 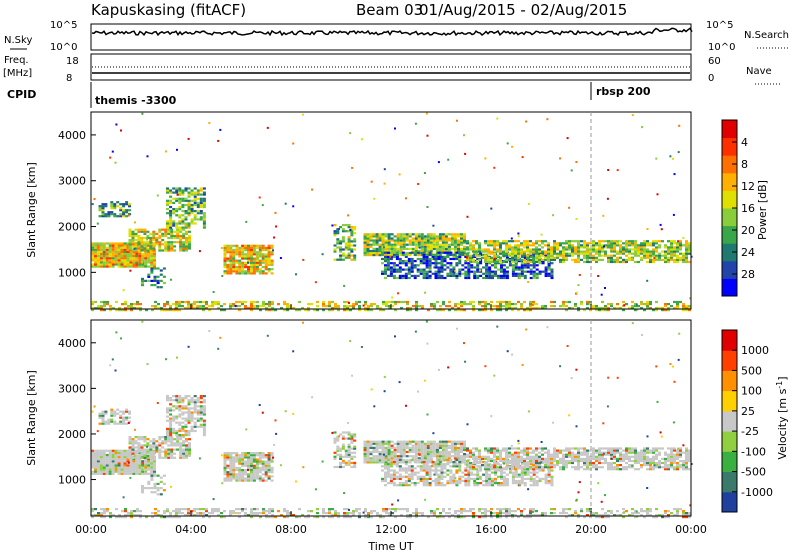 What do you see at coordinates (21, 94) in the screenshot?
I see `cpid-label: CPID` at bounding box center [21, 94].